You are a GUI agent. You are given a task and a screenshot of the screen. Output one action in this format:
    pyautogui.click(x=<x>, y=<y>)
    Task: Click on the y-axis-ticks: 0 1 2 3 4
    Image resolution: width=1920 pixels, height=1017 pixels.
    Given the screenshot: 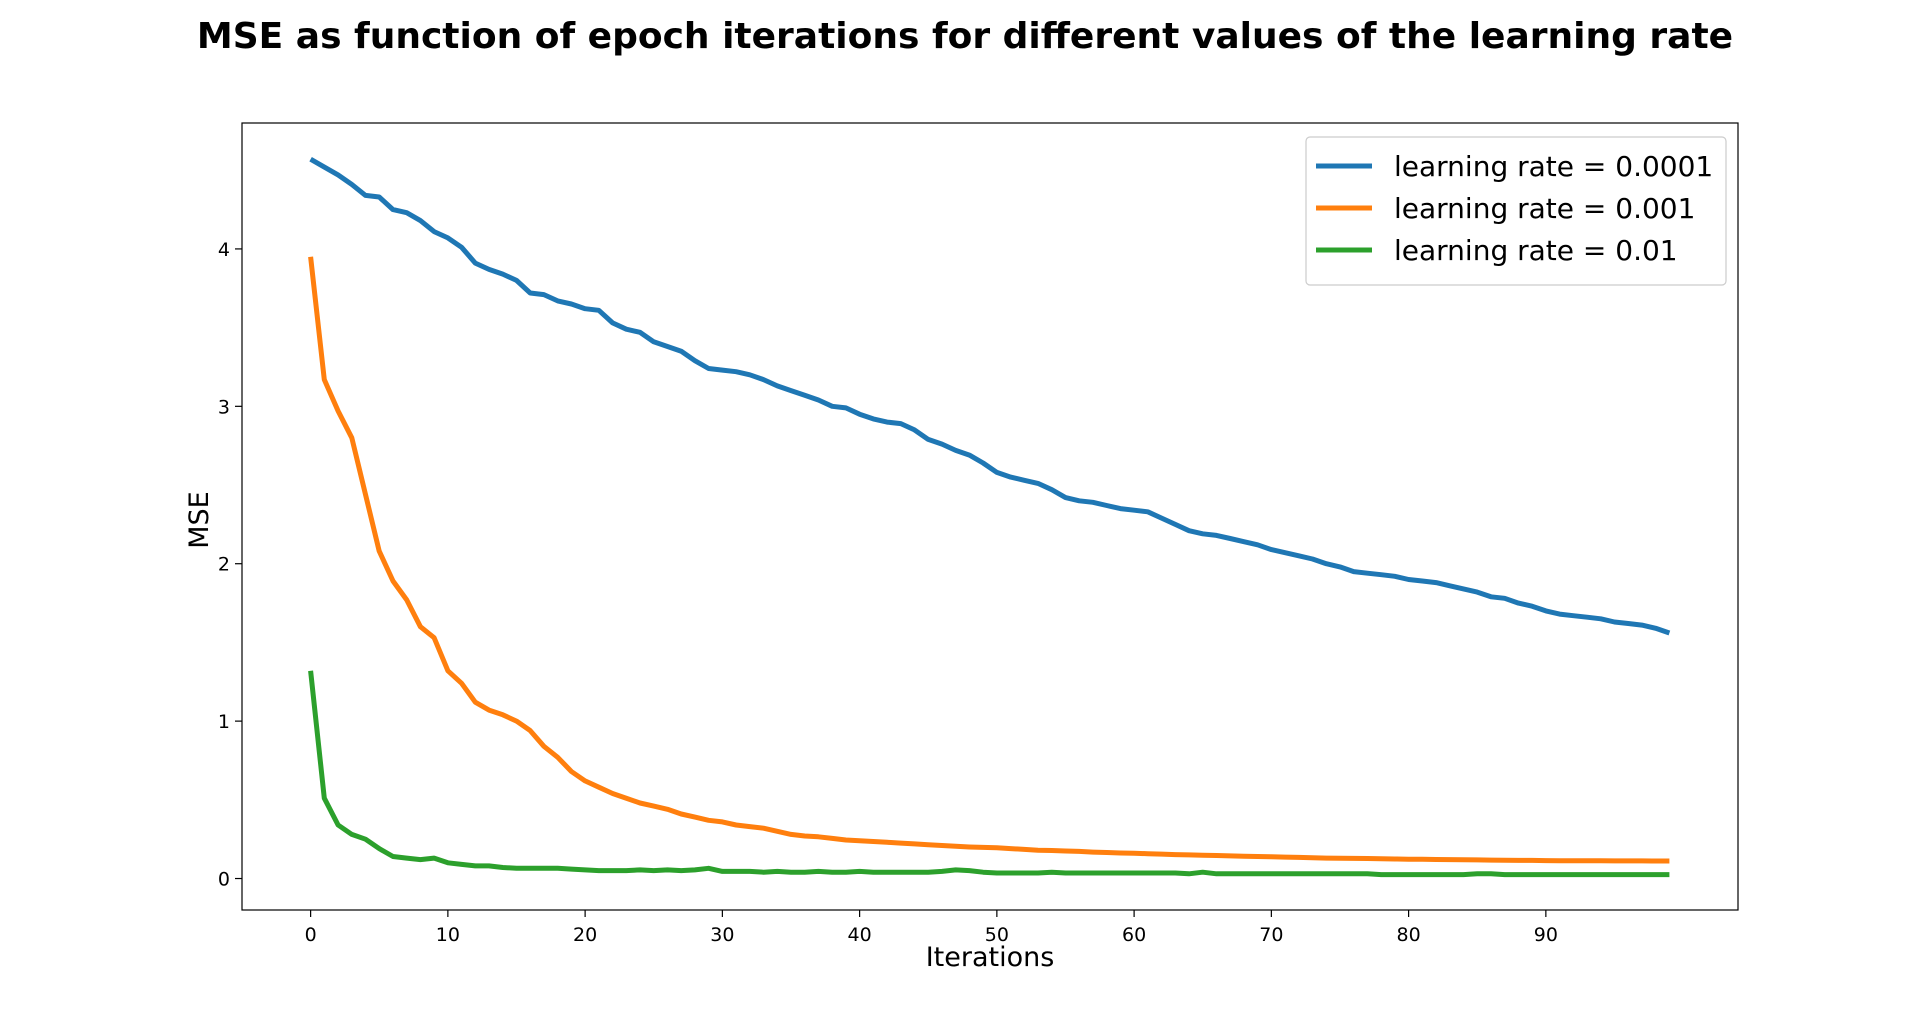 What is the action you would take?
    pyautogui.click(x=230, y=565)
    